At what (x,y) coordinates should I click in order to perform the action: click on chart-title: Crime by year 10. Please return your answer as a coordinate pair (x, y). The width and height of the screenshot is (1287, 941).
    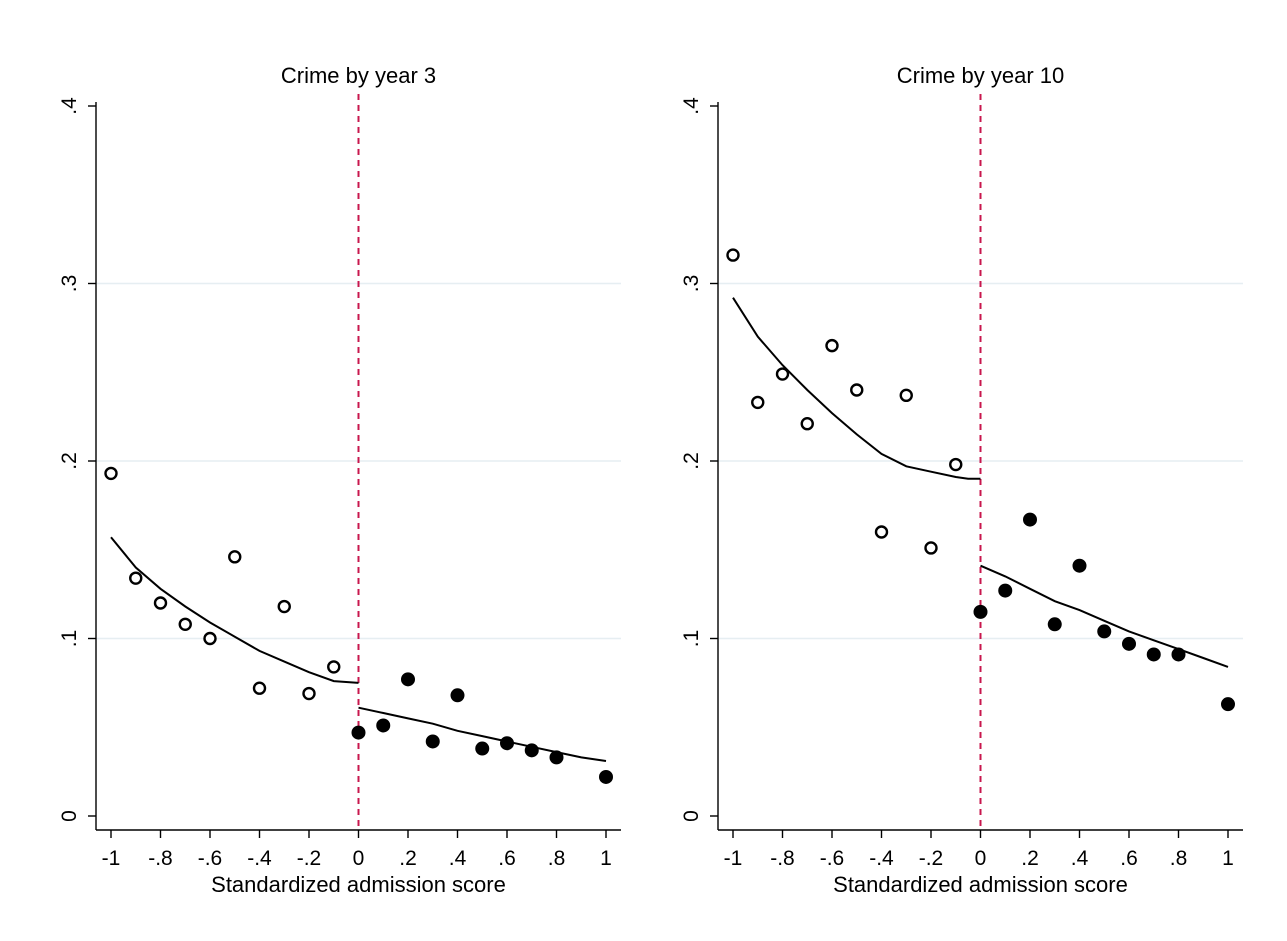
    Looking at the image, I should click on (981, 75).